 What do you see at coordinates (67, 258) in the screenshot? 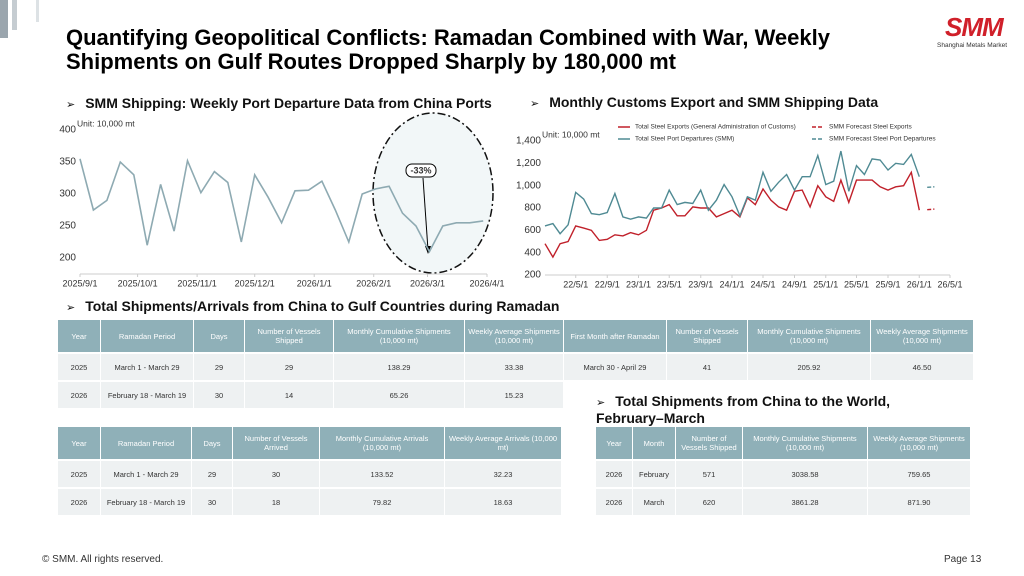
I see `y-tick-label: 200` at bounding box center [67, 258].